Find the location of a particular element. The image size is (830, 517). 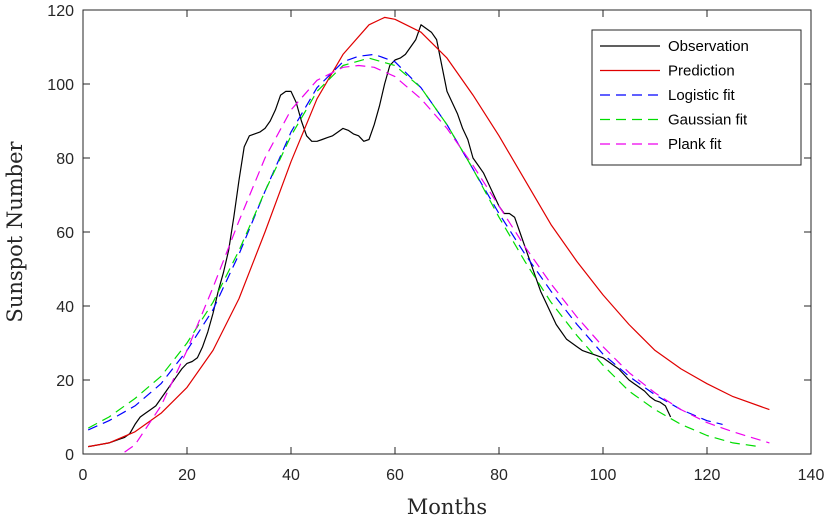

legend-box is located at coordinates (696, 97).